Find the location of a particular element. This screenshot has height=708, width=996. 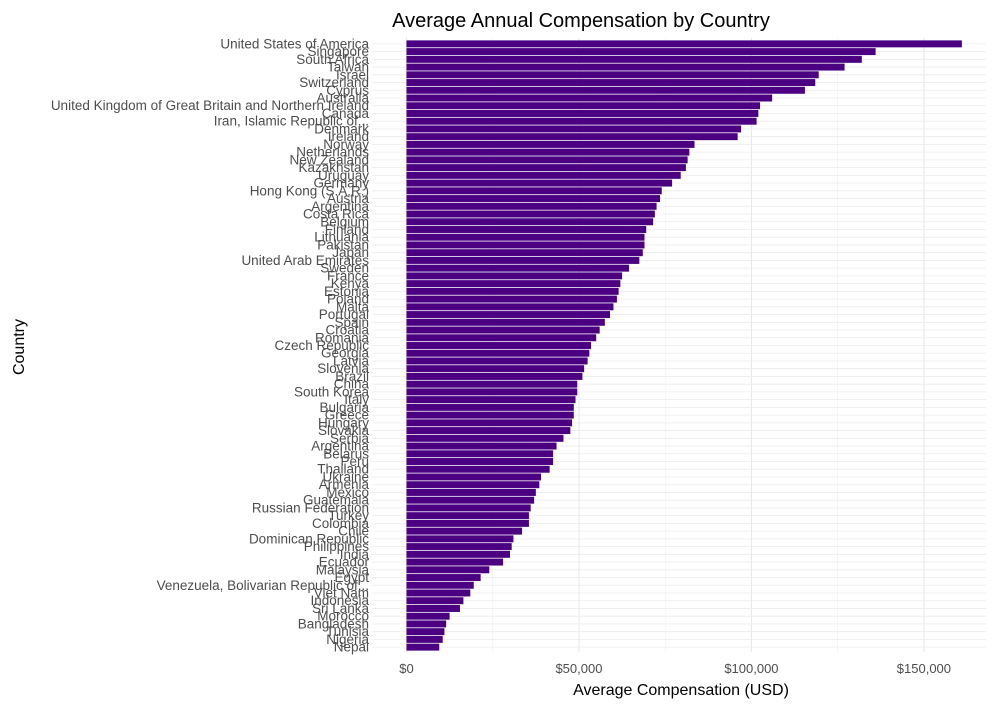

country-label: Viet Nam is located at coordinates (341, 592).